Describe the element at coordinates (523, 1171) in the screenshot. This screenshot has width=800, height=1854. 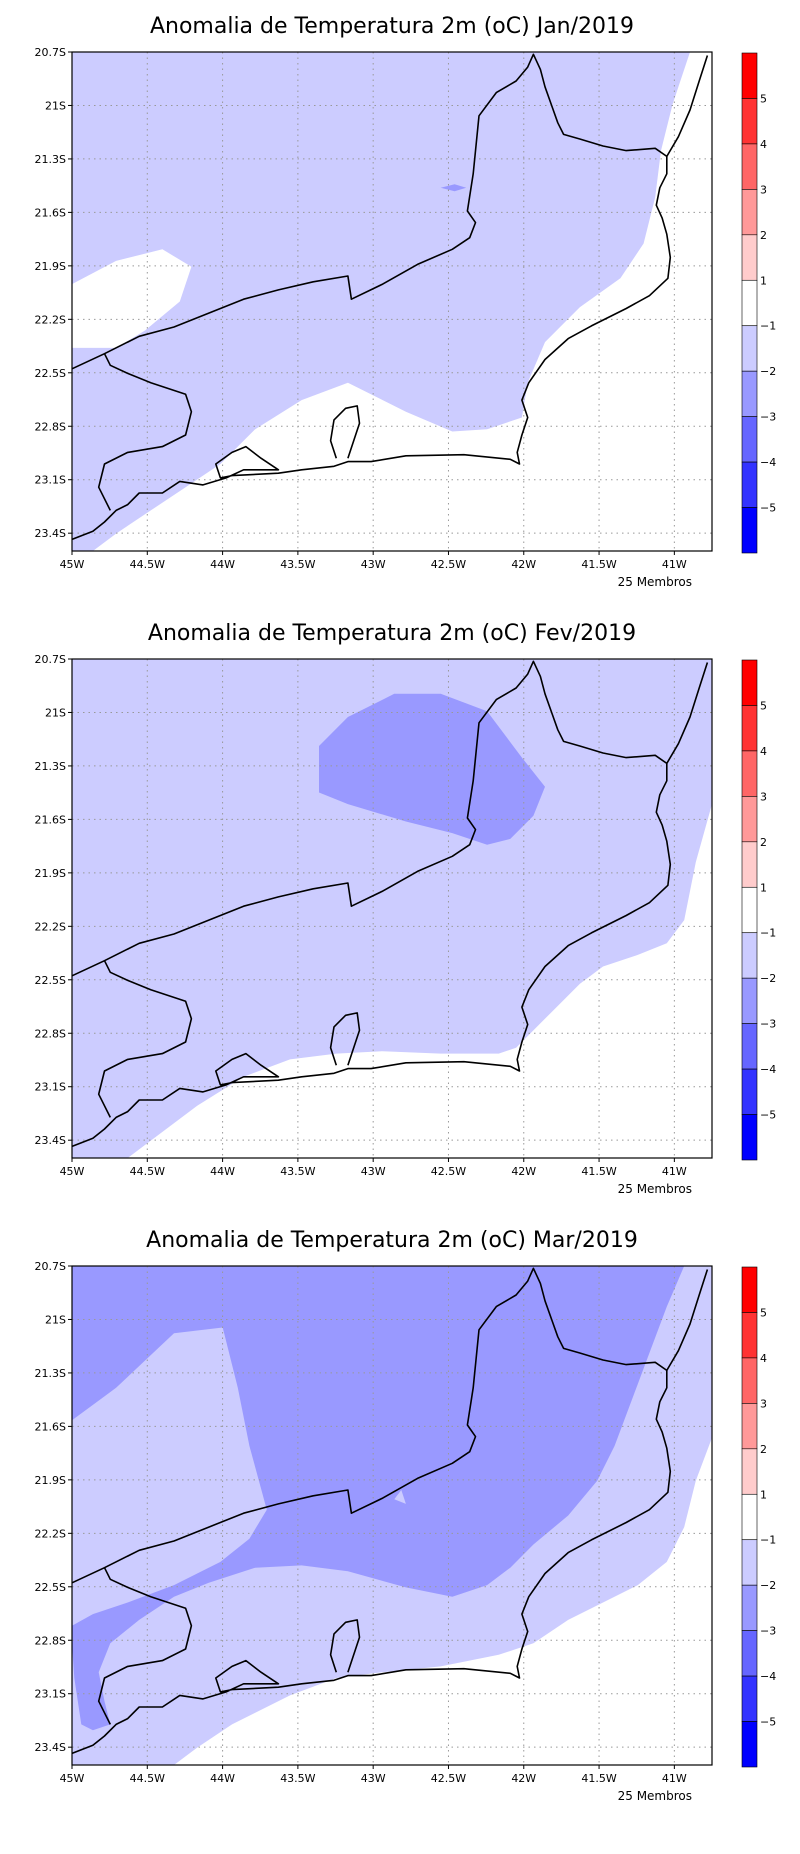
I see `x-tick-label: 42W` at that location.